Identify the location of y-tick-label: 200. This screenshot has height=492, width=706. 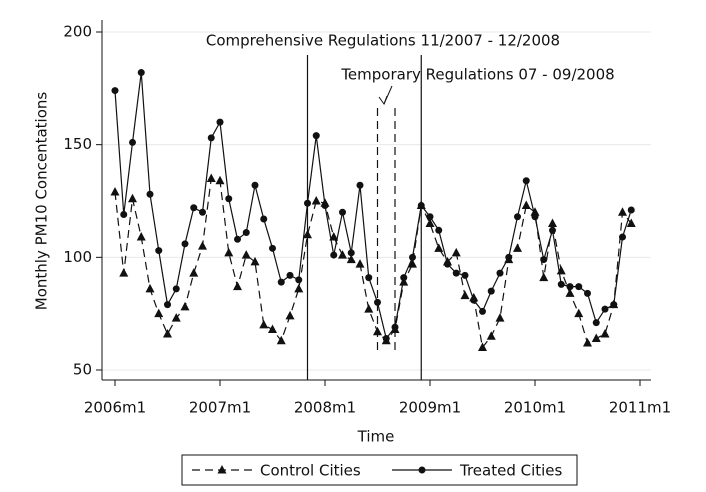
(77, 32).